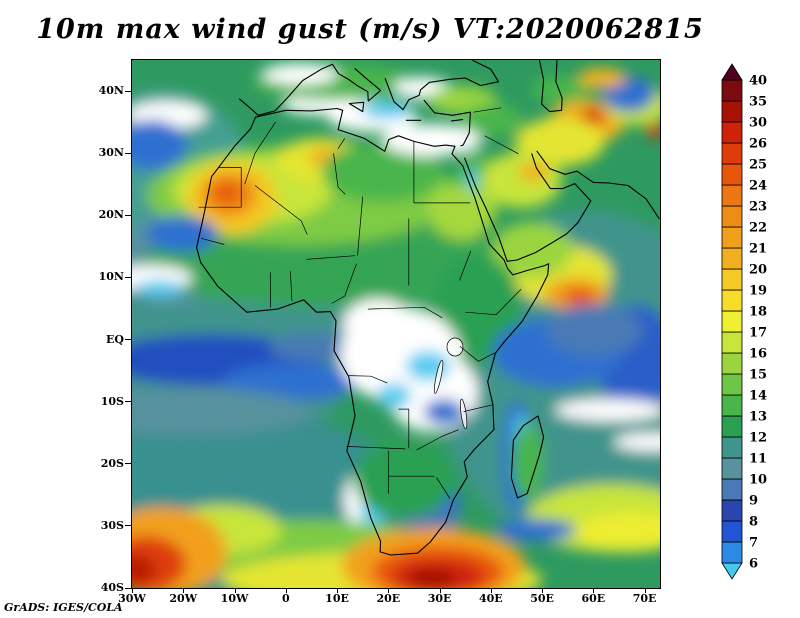  I want to click on colorbar-label: 26, so click(758, 144).